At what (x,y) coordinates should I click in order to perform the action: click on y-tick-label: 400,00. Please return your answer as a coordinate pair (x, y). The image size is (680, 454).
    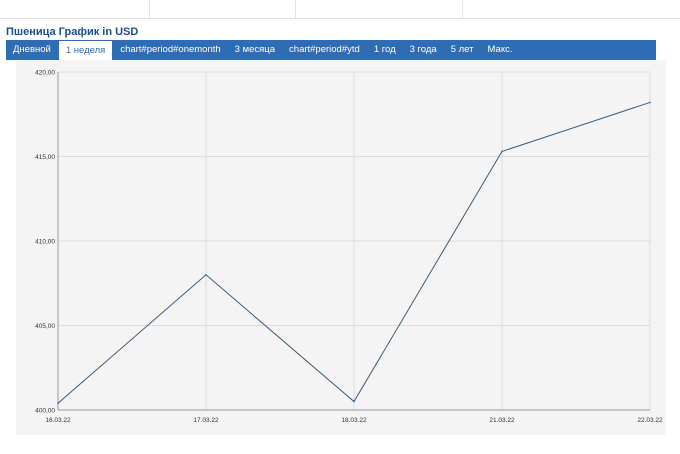
    Looking at the image, I should click on (45, 411).